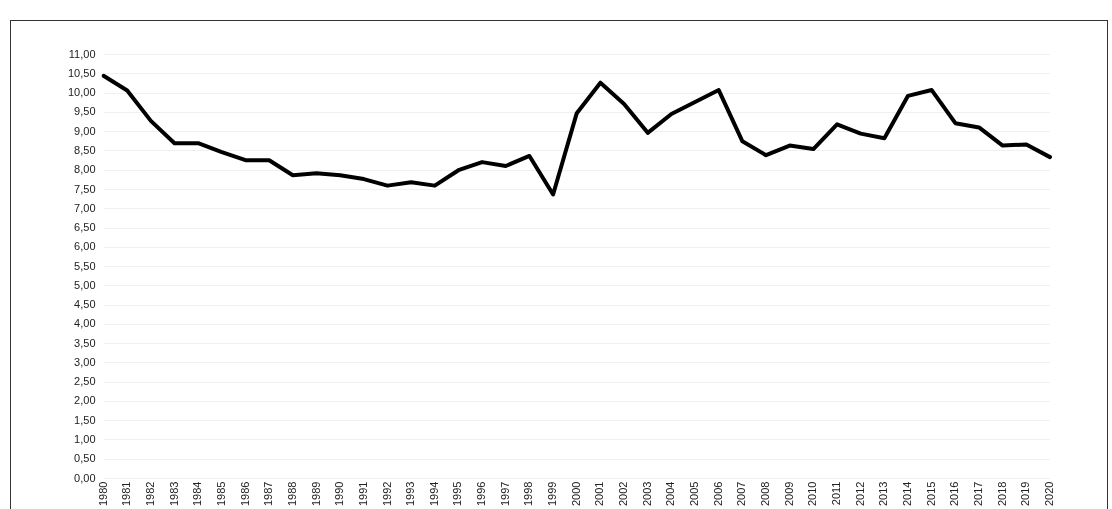 The width and height of the screenshot is (1112, 509). What do you see at coordinates (883, 494) in the screenshot?
I see `x-tick-label: 2013` at bounding box center [883, 494].